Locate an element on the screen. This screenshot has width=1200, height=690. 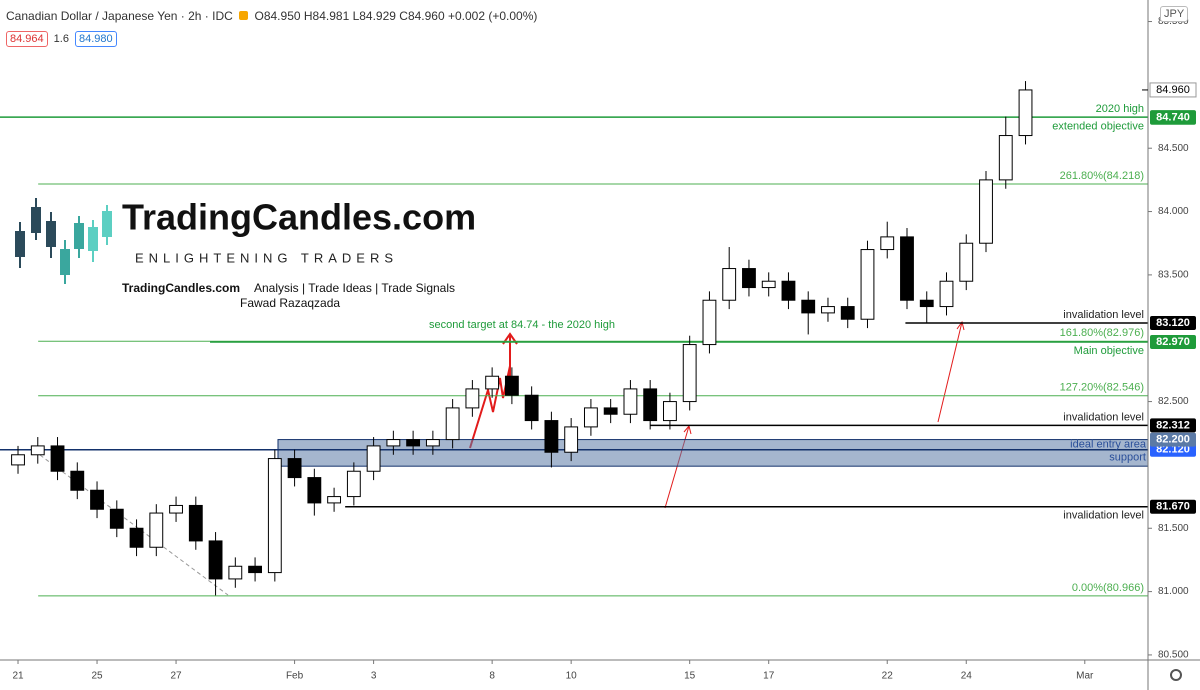
author: Fawad Razaqzada is located at coordinates (290, 303).